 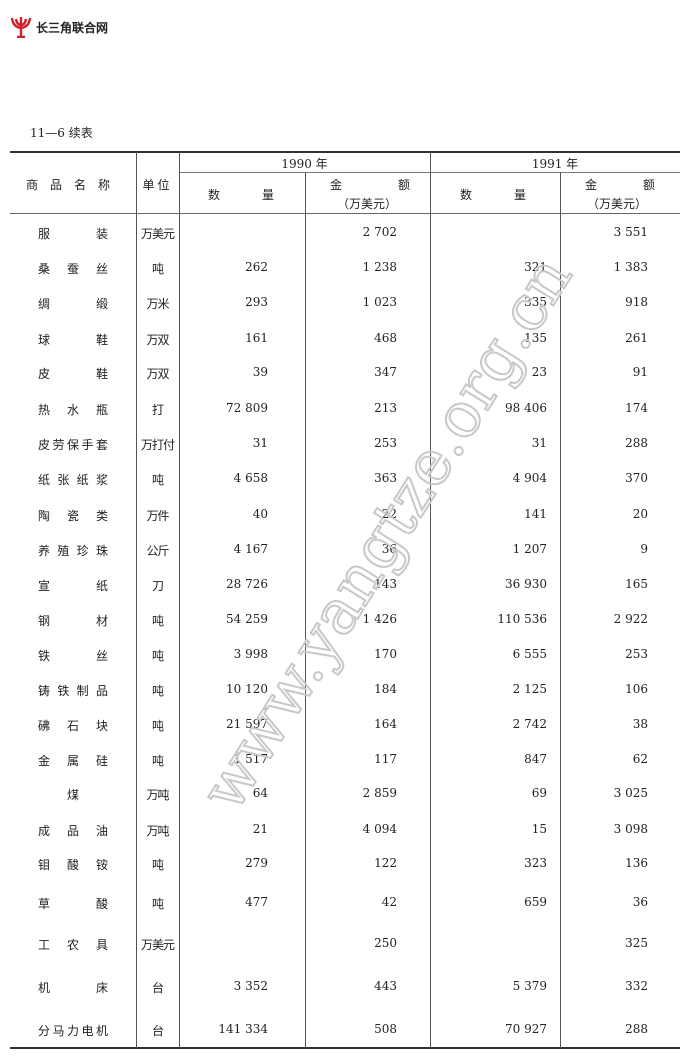 I want to click on value-cell: 213, so click(x=385, y=408).